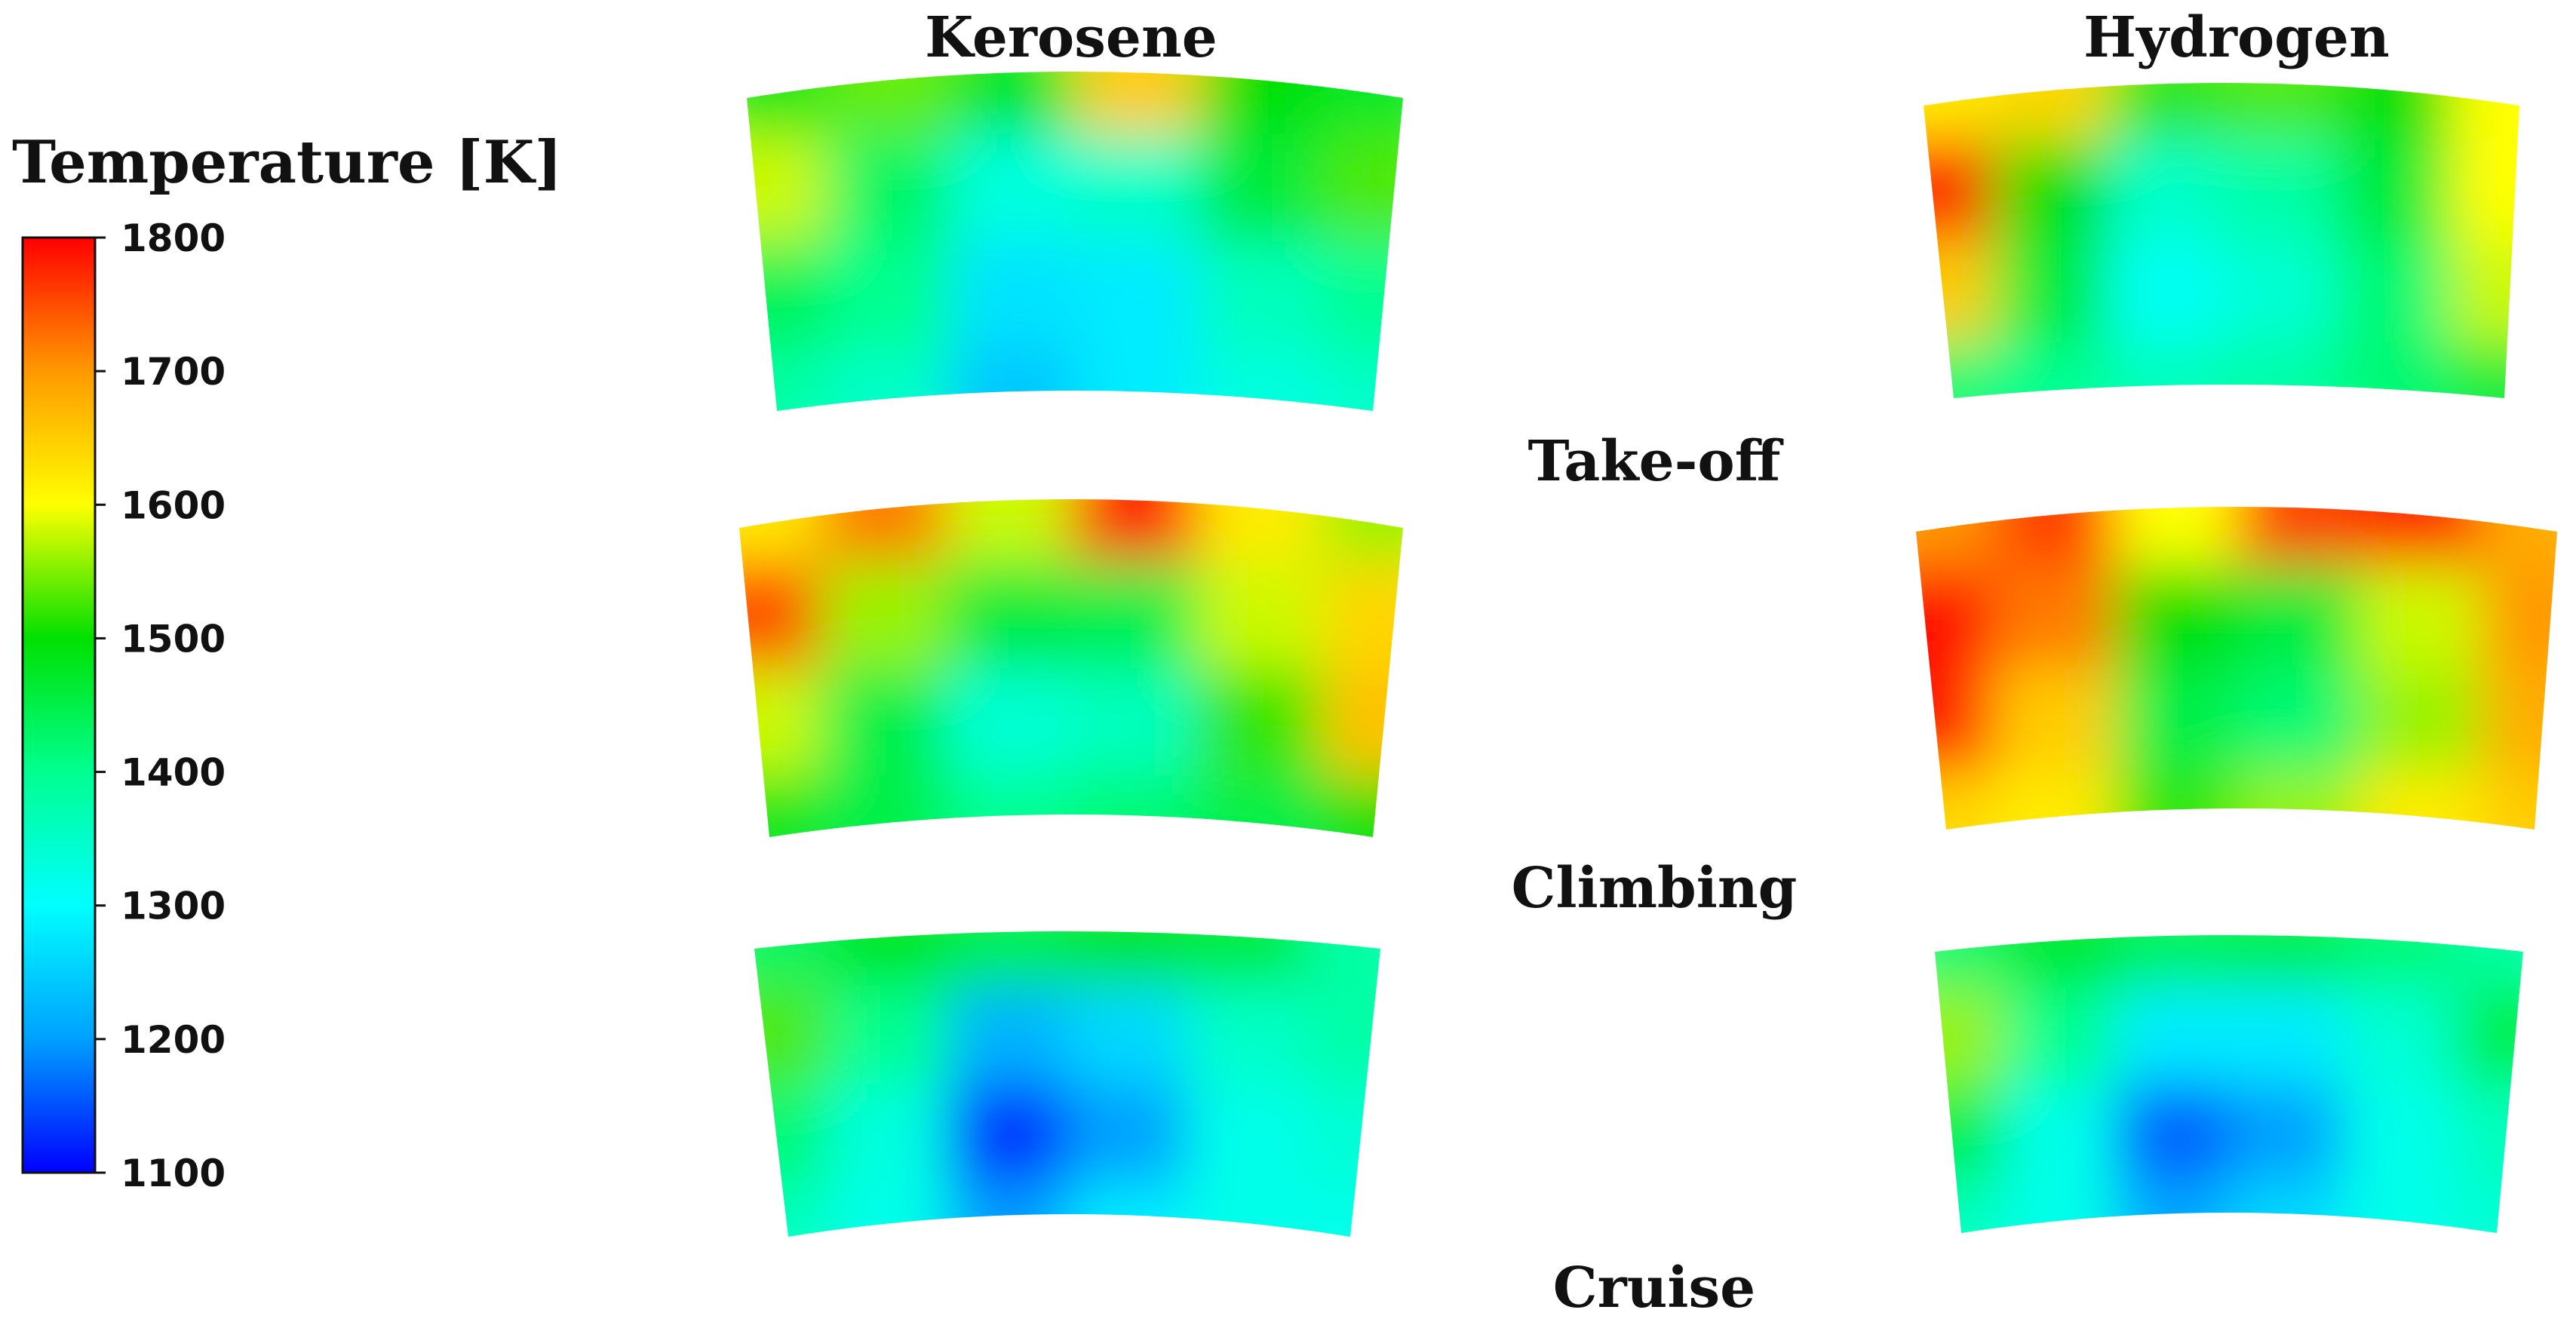 The image size is (2576, 1322). I want to click on heatmap-panel-kerosene-take-off, so click(1075, 241).